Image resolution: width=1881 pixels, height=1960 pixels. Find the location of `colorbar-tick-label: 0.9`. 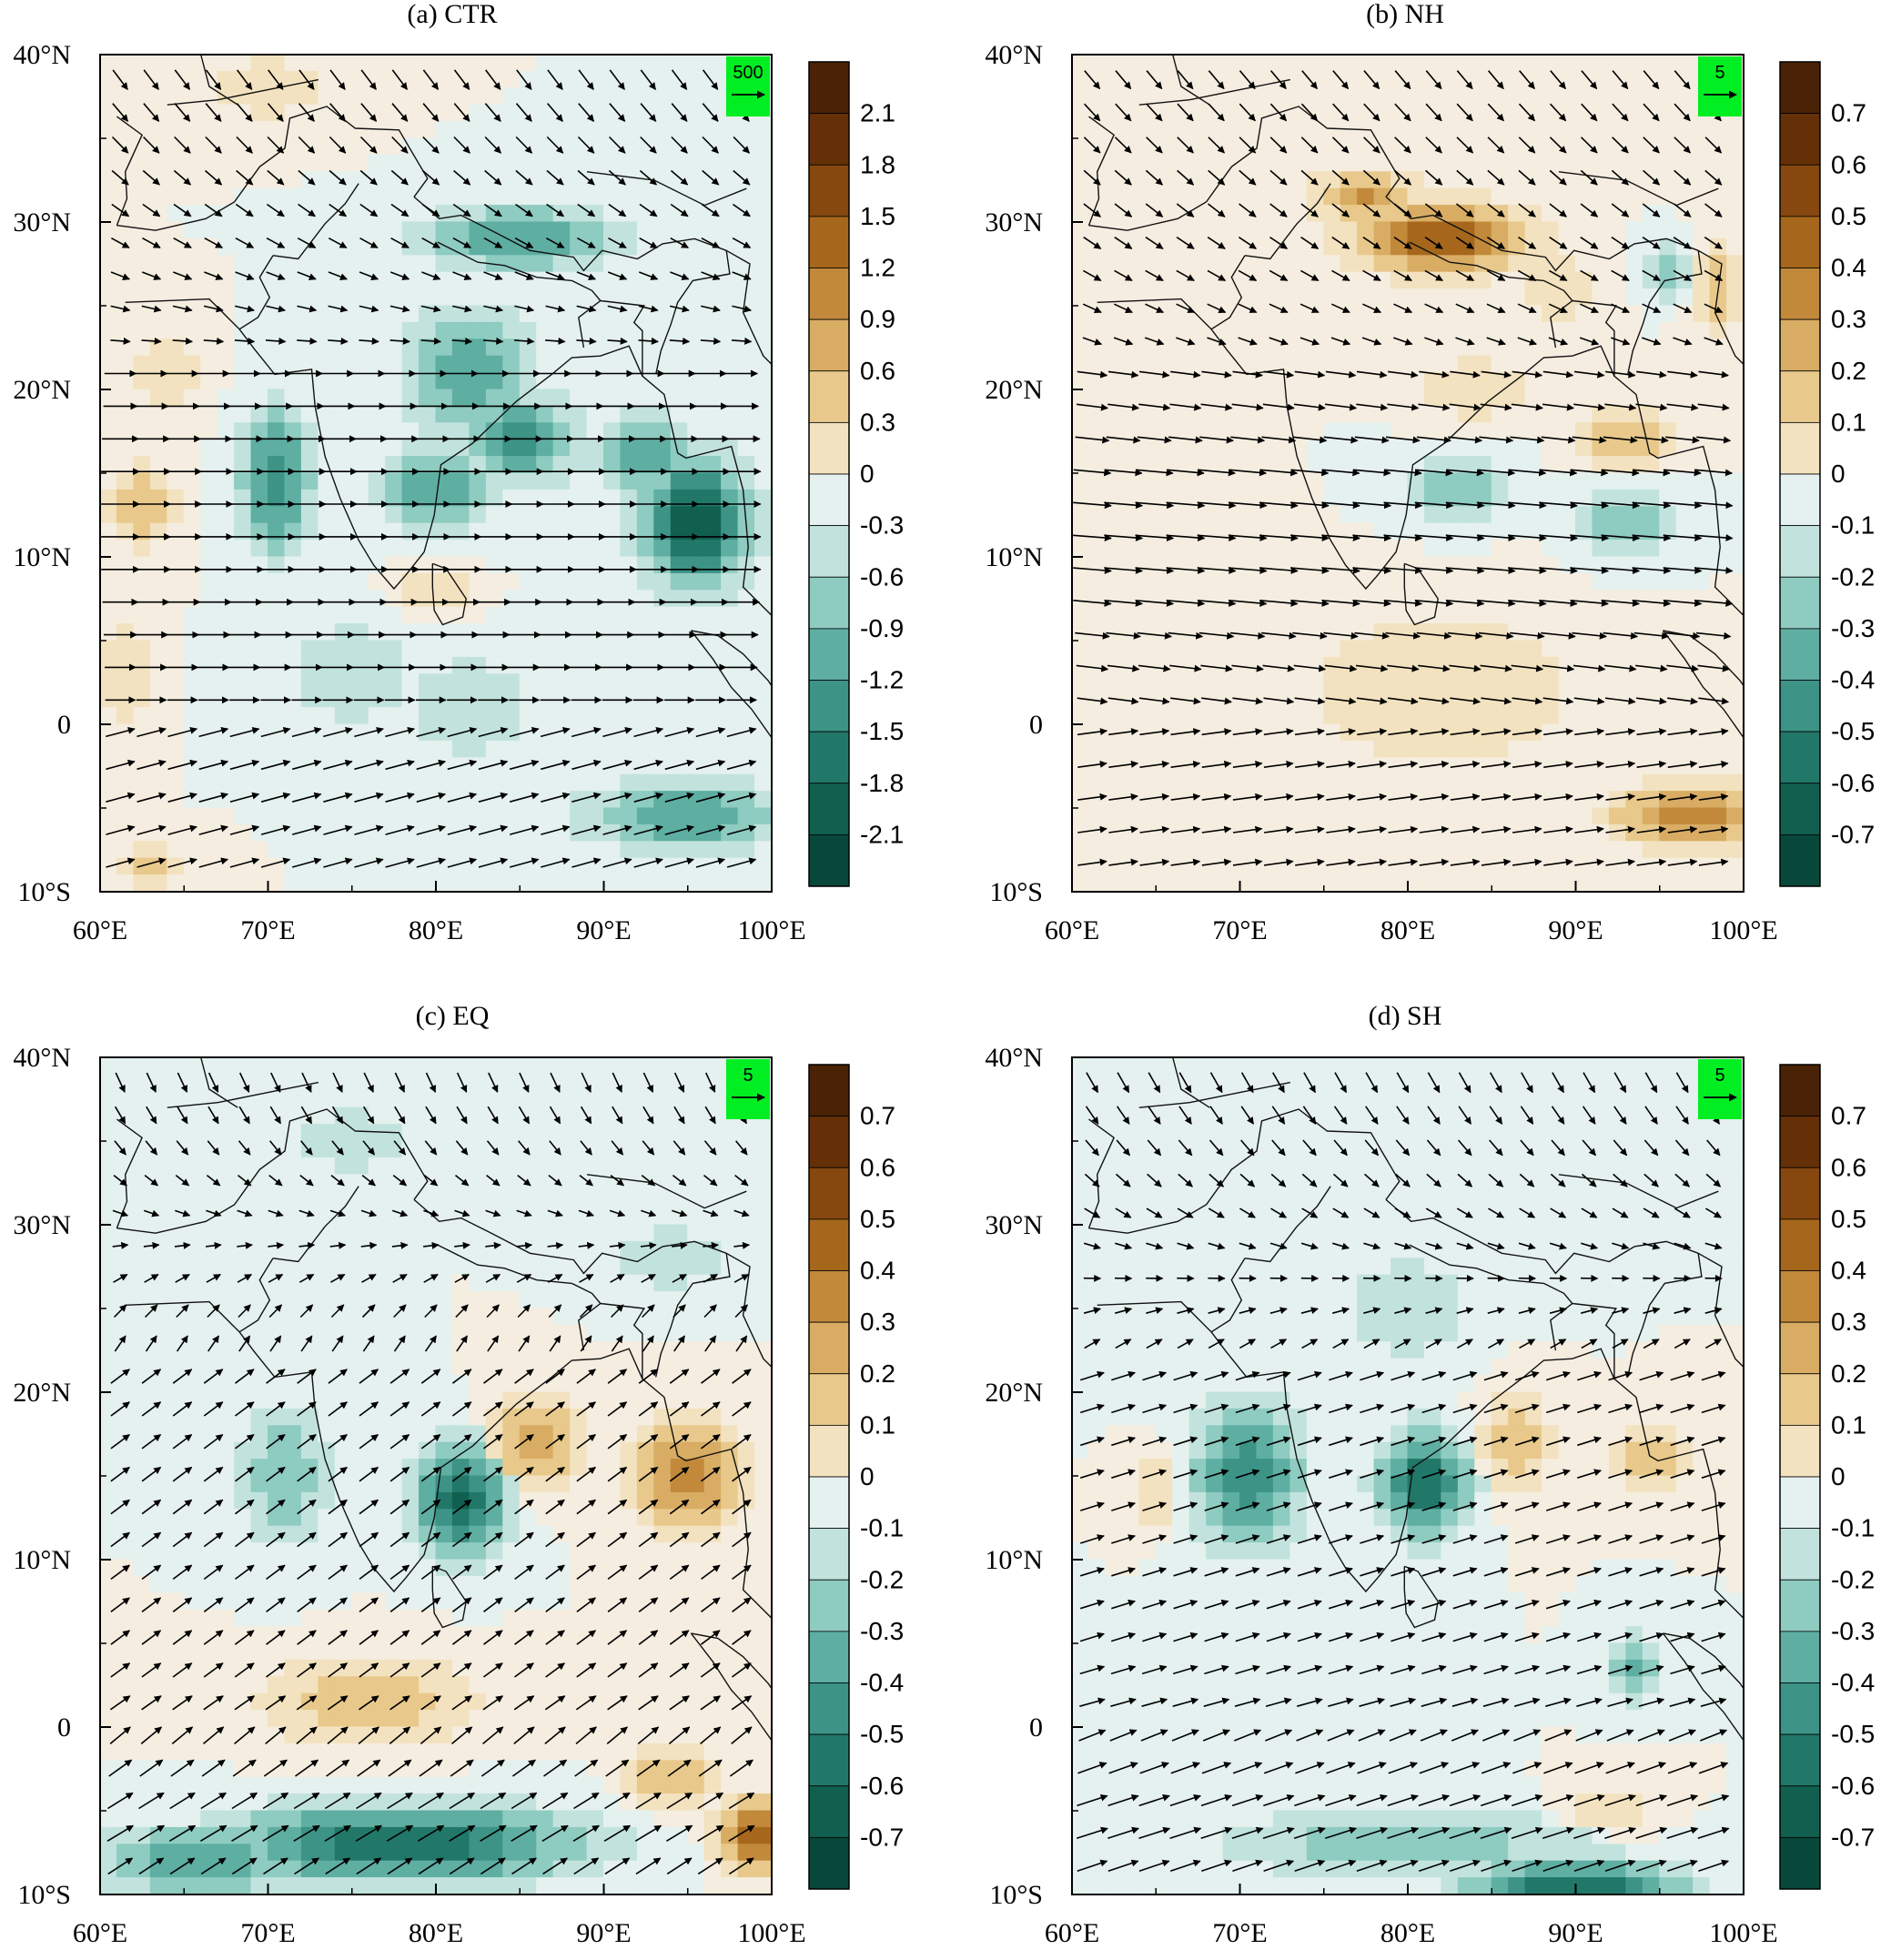

colorbar-tick-label: 0.9 is located at coordinates (877, 319).